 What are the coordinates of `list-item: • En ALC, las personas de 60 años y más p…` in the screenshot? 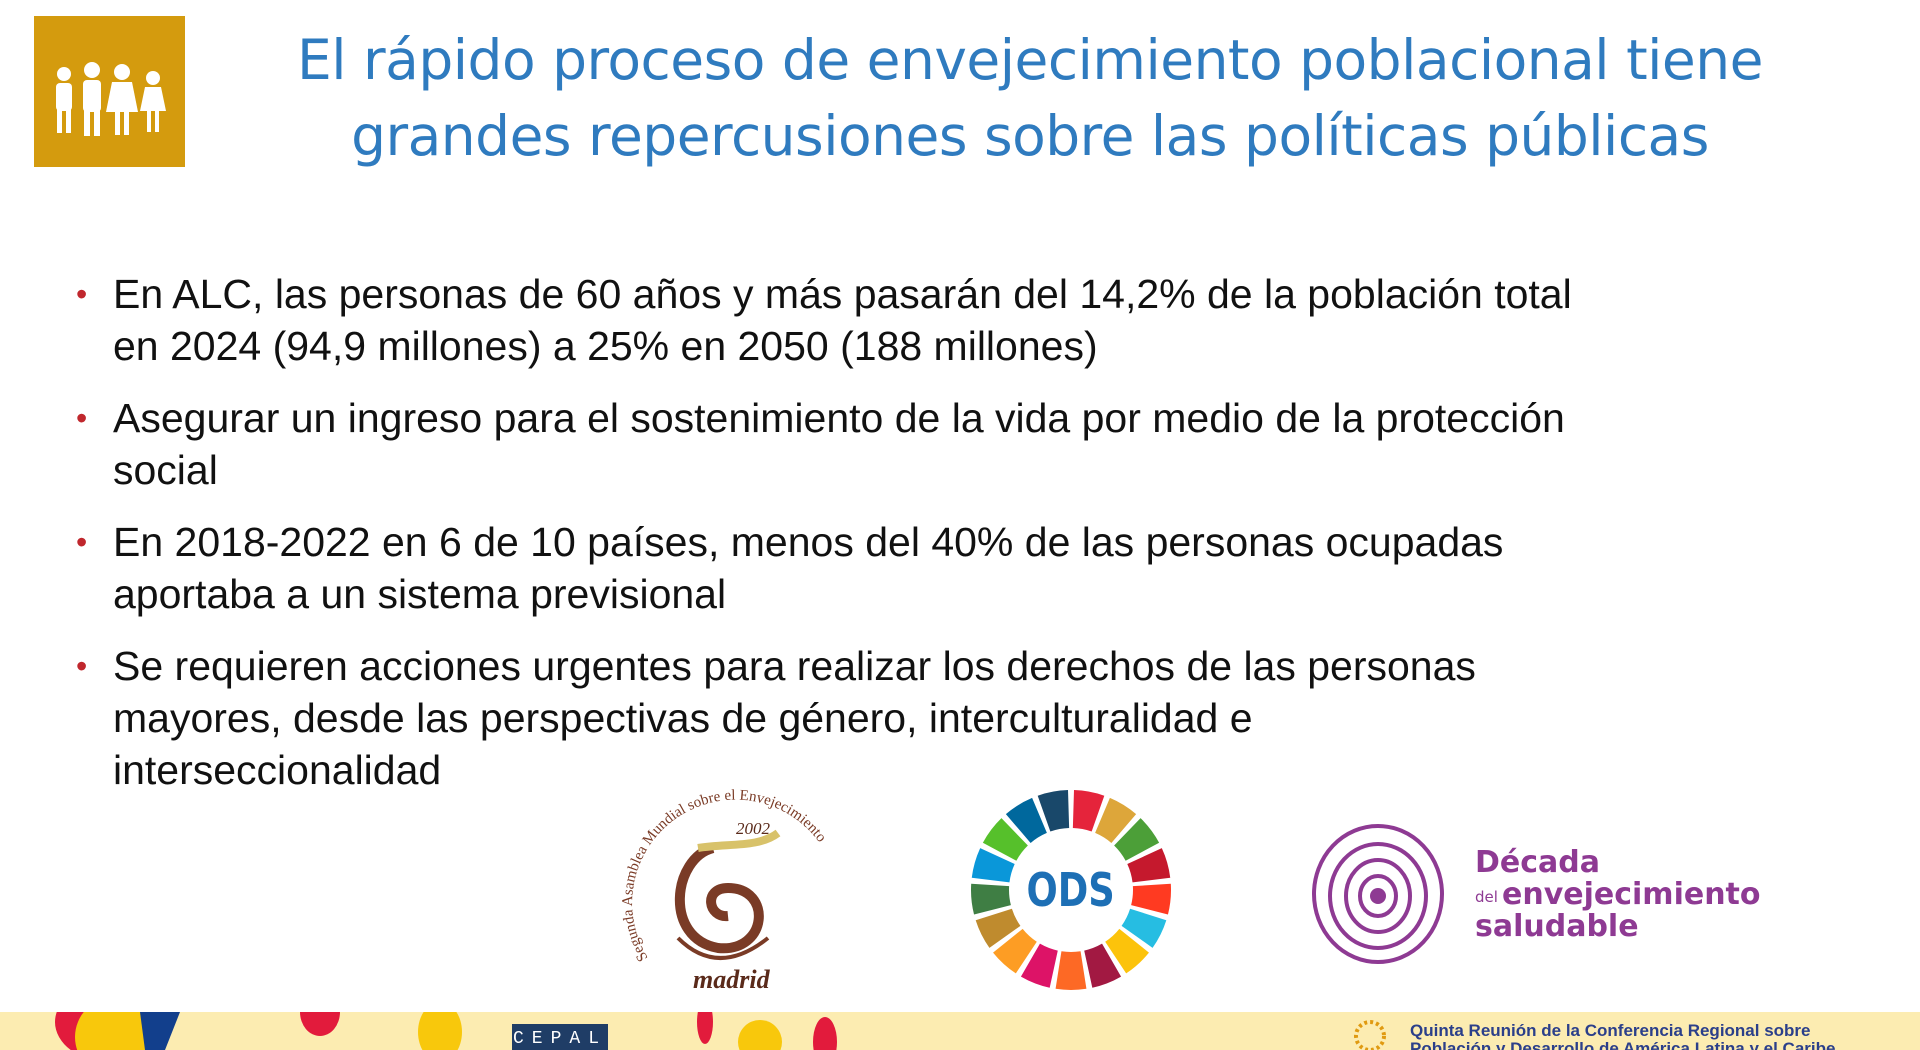 It's located at (976, 320).